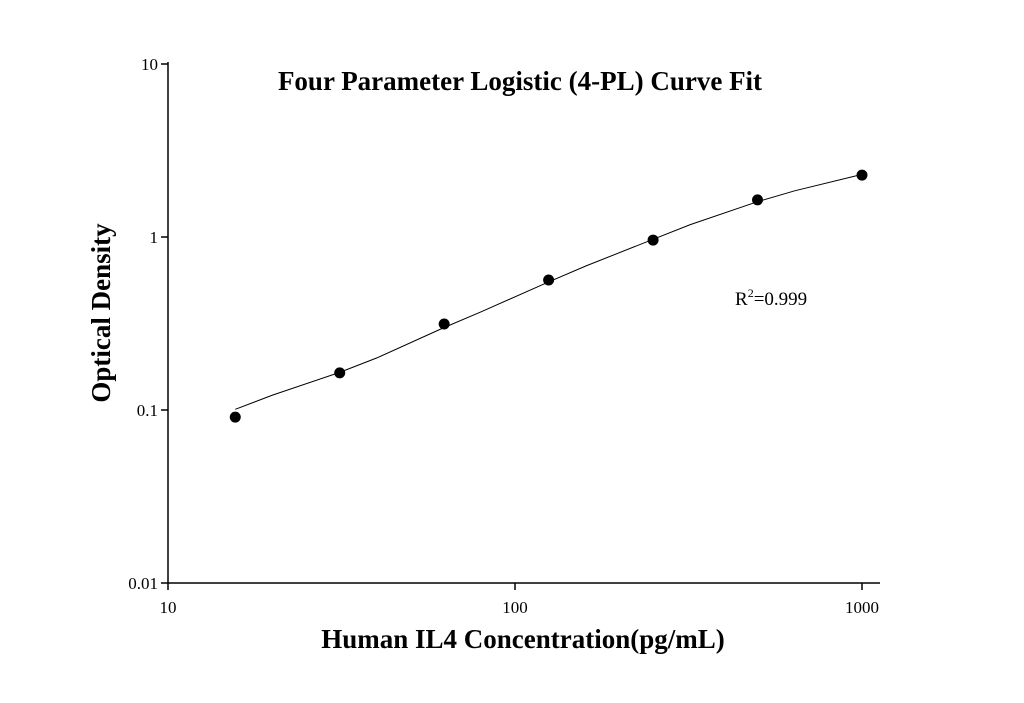  I want to click on y-tick-label: 10, so click(149, 64).